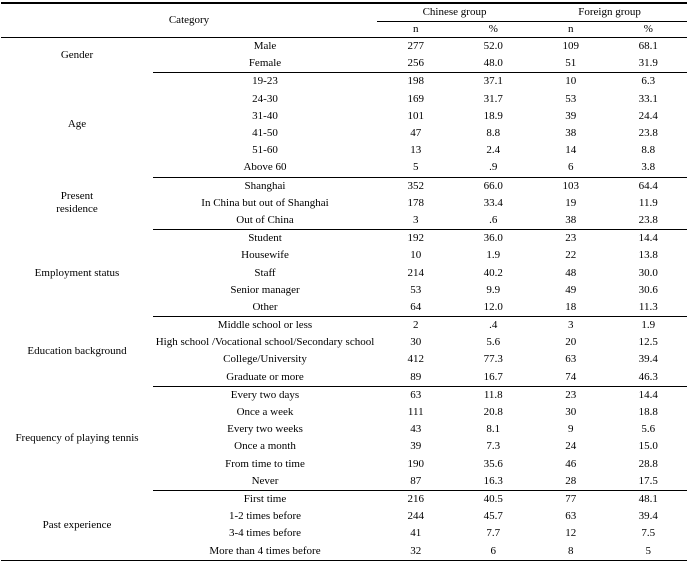 The height and width of the screenshot is (561, 688). What do you see at coordinates (416, 516) in the screenshot?
I see `value-cell: 244` at bounding box center [416, 516].